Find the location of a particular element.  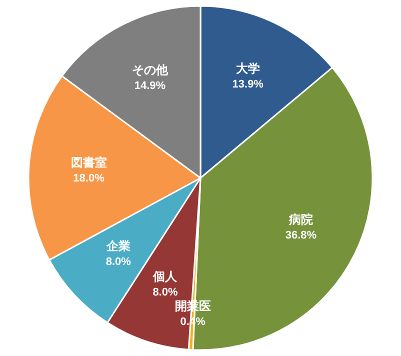

data-label: 18.0% is located at coordinates (89, 178).